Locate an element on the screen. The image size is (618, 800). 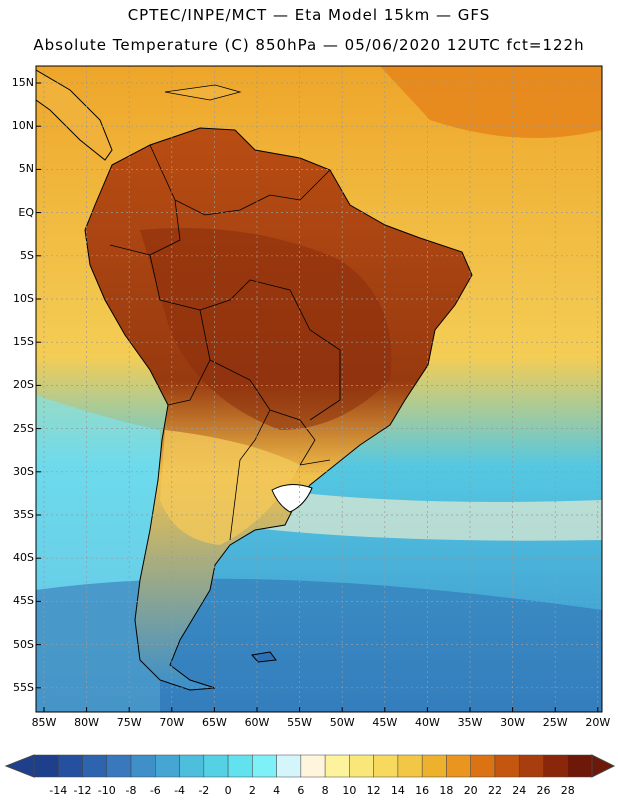
colorbar-min-arrow is located at coordinates (19, 766).